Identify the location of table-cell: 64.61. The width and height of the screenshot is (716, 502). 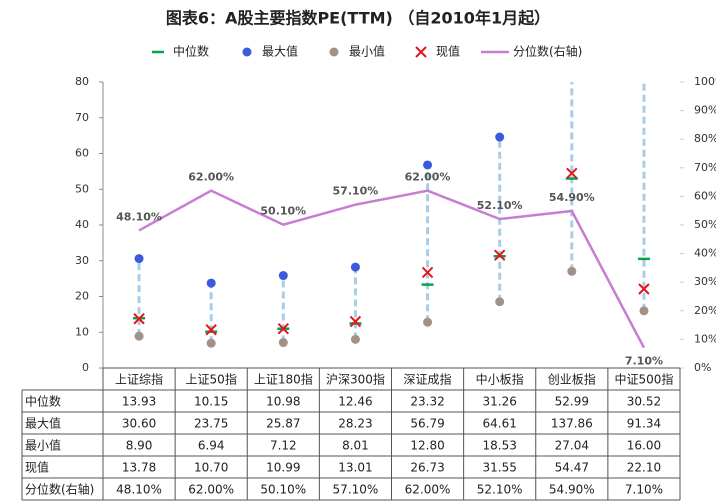
(500, 424).